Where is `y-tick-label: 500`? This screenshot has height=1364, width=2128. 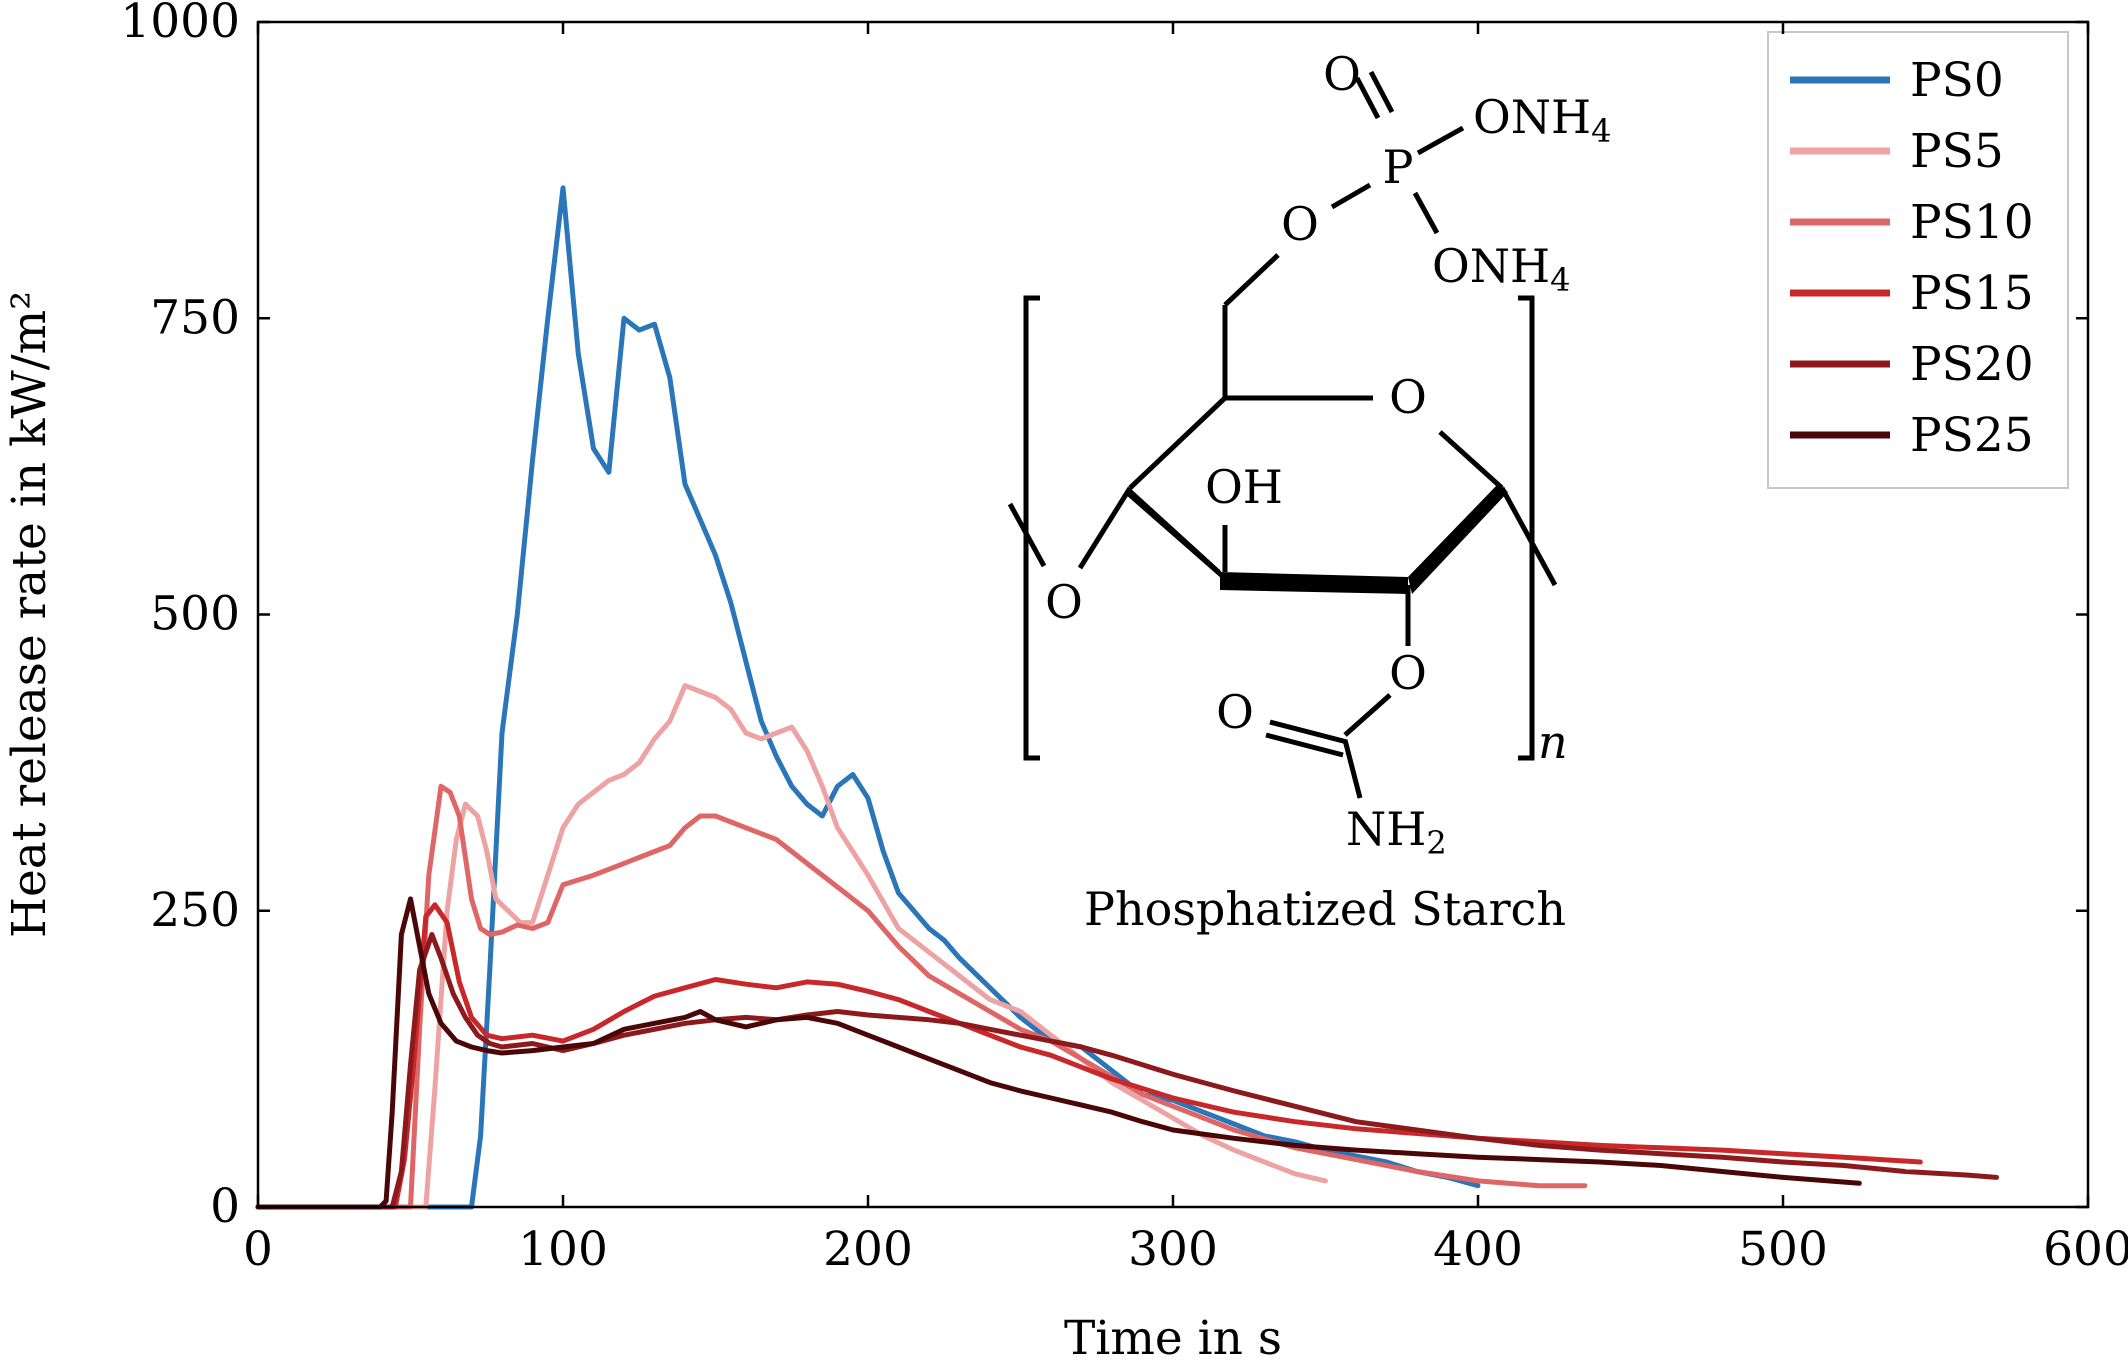
y-tick-label: 500 is located at coordinates (195, 614).